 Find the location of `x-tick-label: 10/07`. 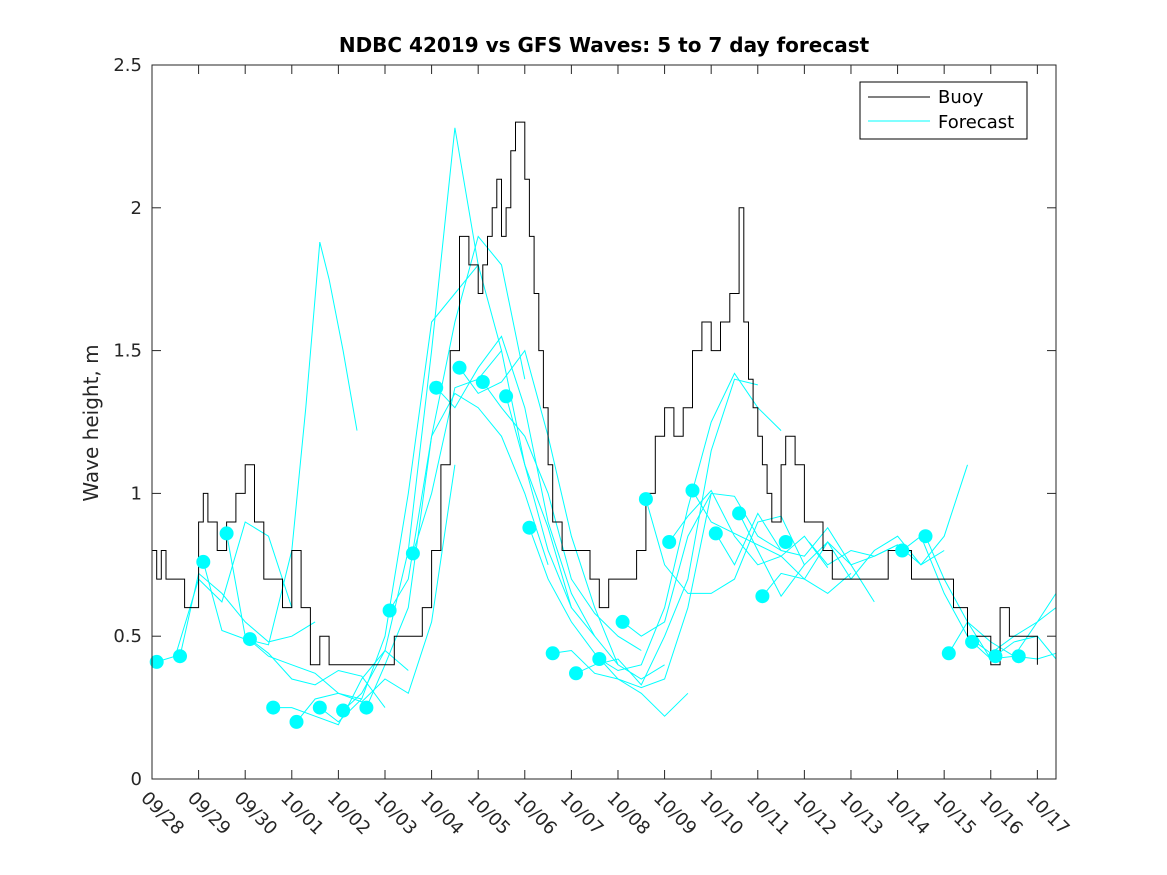

x-tick-label: 10/07 is located at coordinates (582, 814).